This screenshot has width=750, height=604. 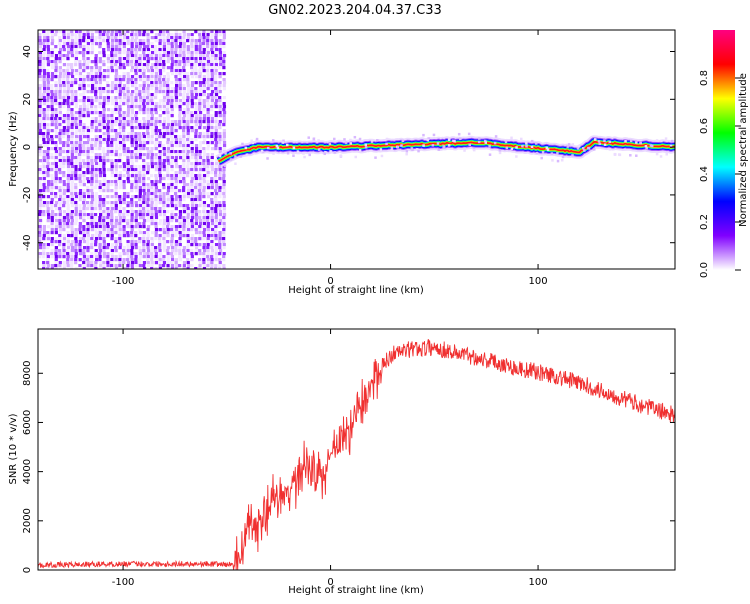 I want to click on snr-x-axis-label: Height of straight line (km), so click(x=356, y=590).